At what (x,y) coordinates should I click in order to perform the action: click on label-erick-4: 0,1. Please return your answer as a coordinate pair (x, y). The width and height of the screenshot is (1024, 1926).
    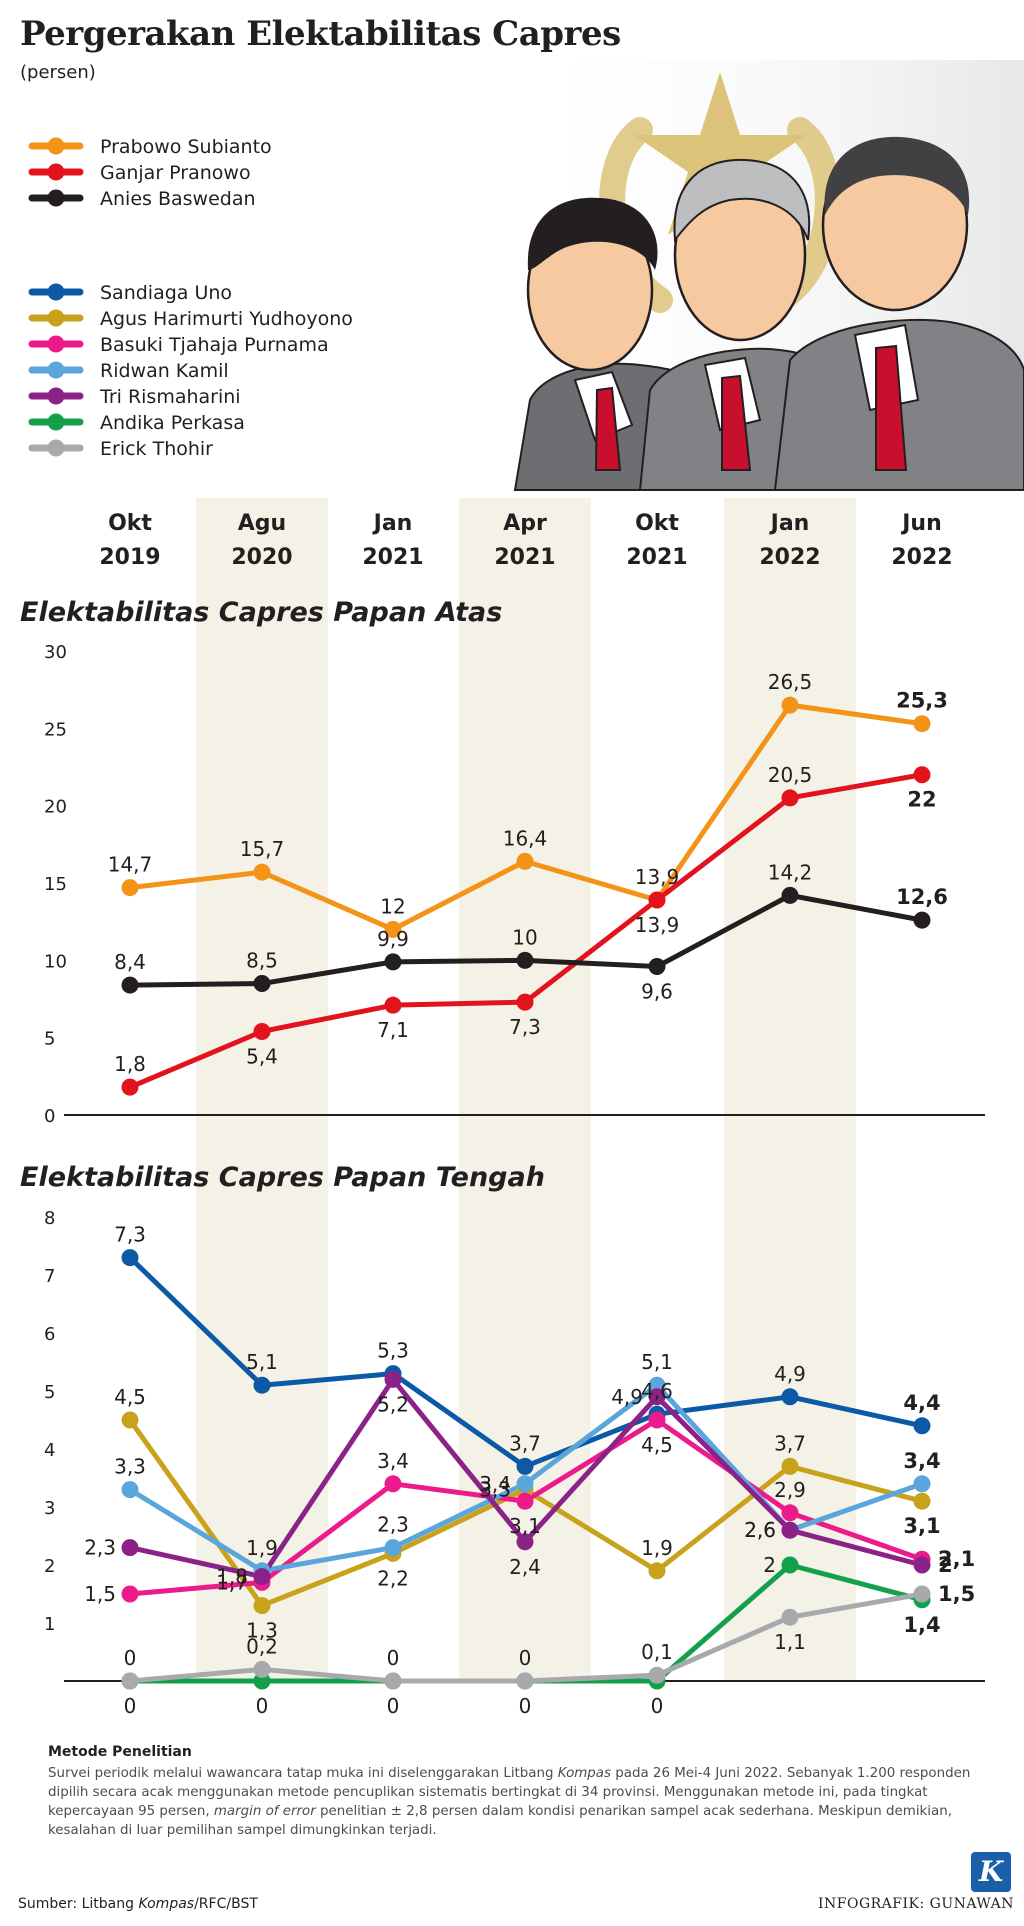
    Looking at the image, I should click on (657, 1652).